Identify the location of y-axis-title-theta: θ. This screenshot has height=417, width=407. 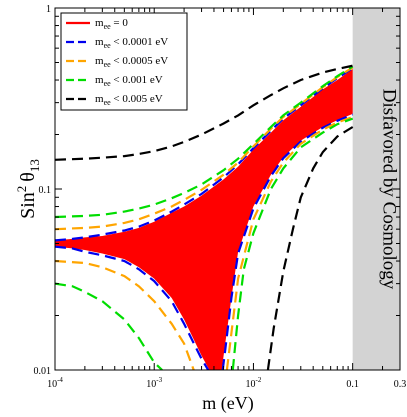
(28, 177).